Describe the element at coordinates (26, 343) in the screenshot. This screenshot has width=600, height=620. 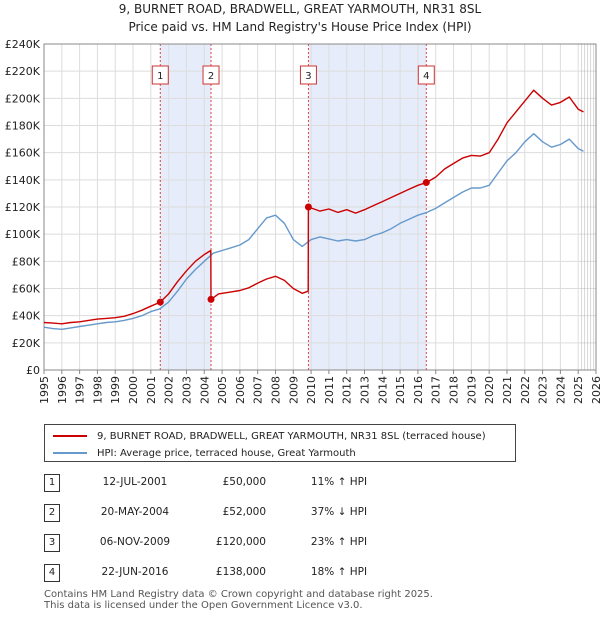
I see `y-tick-label: £20K` at that location.